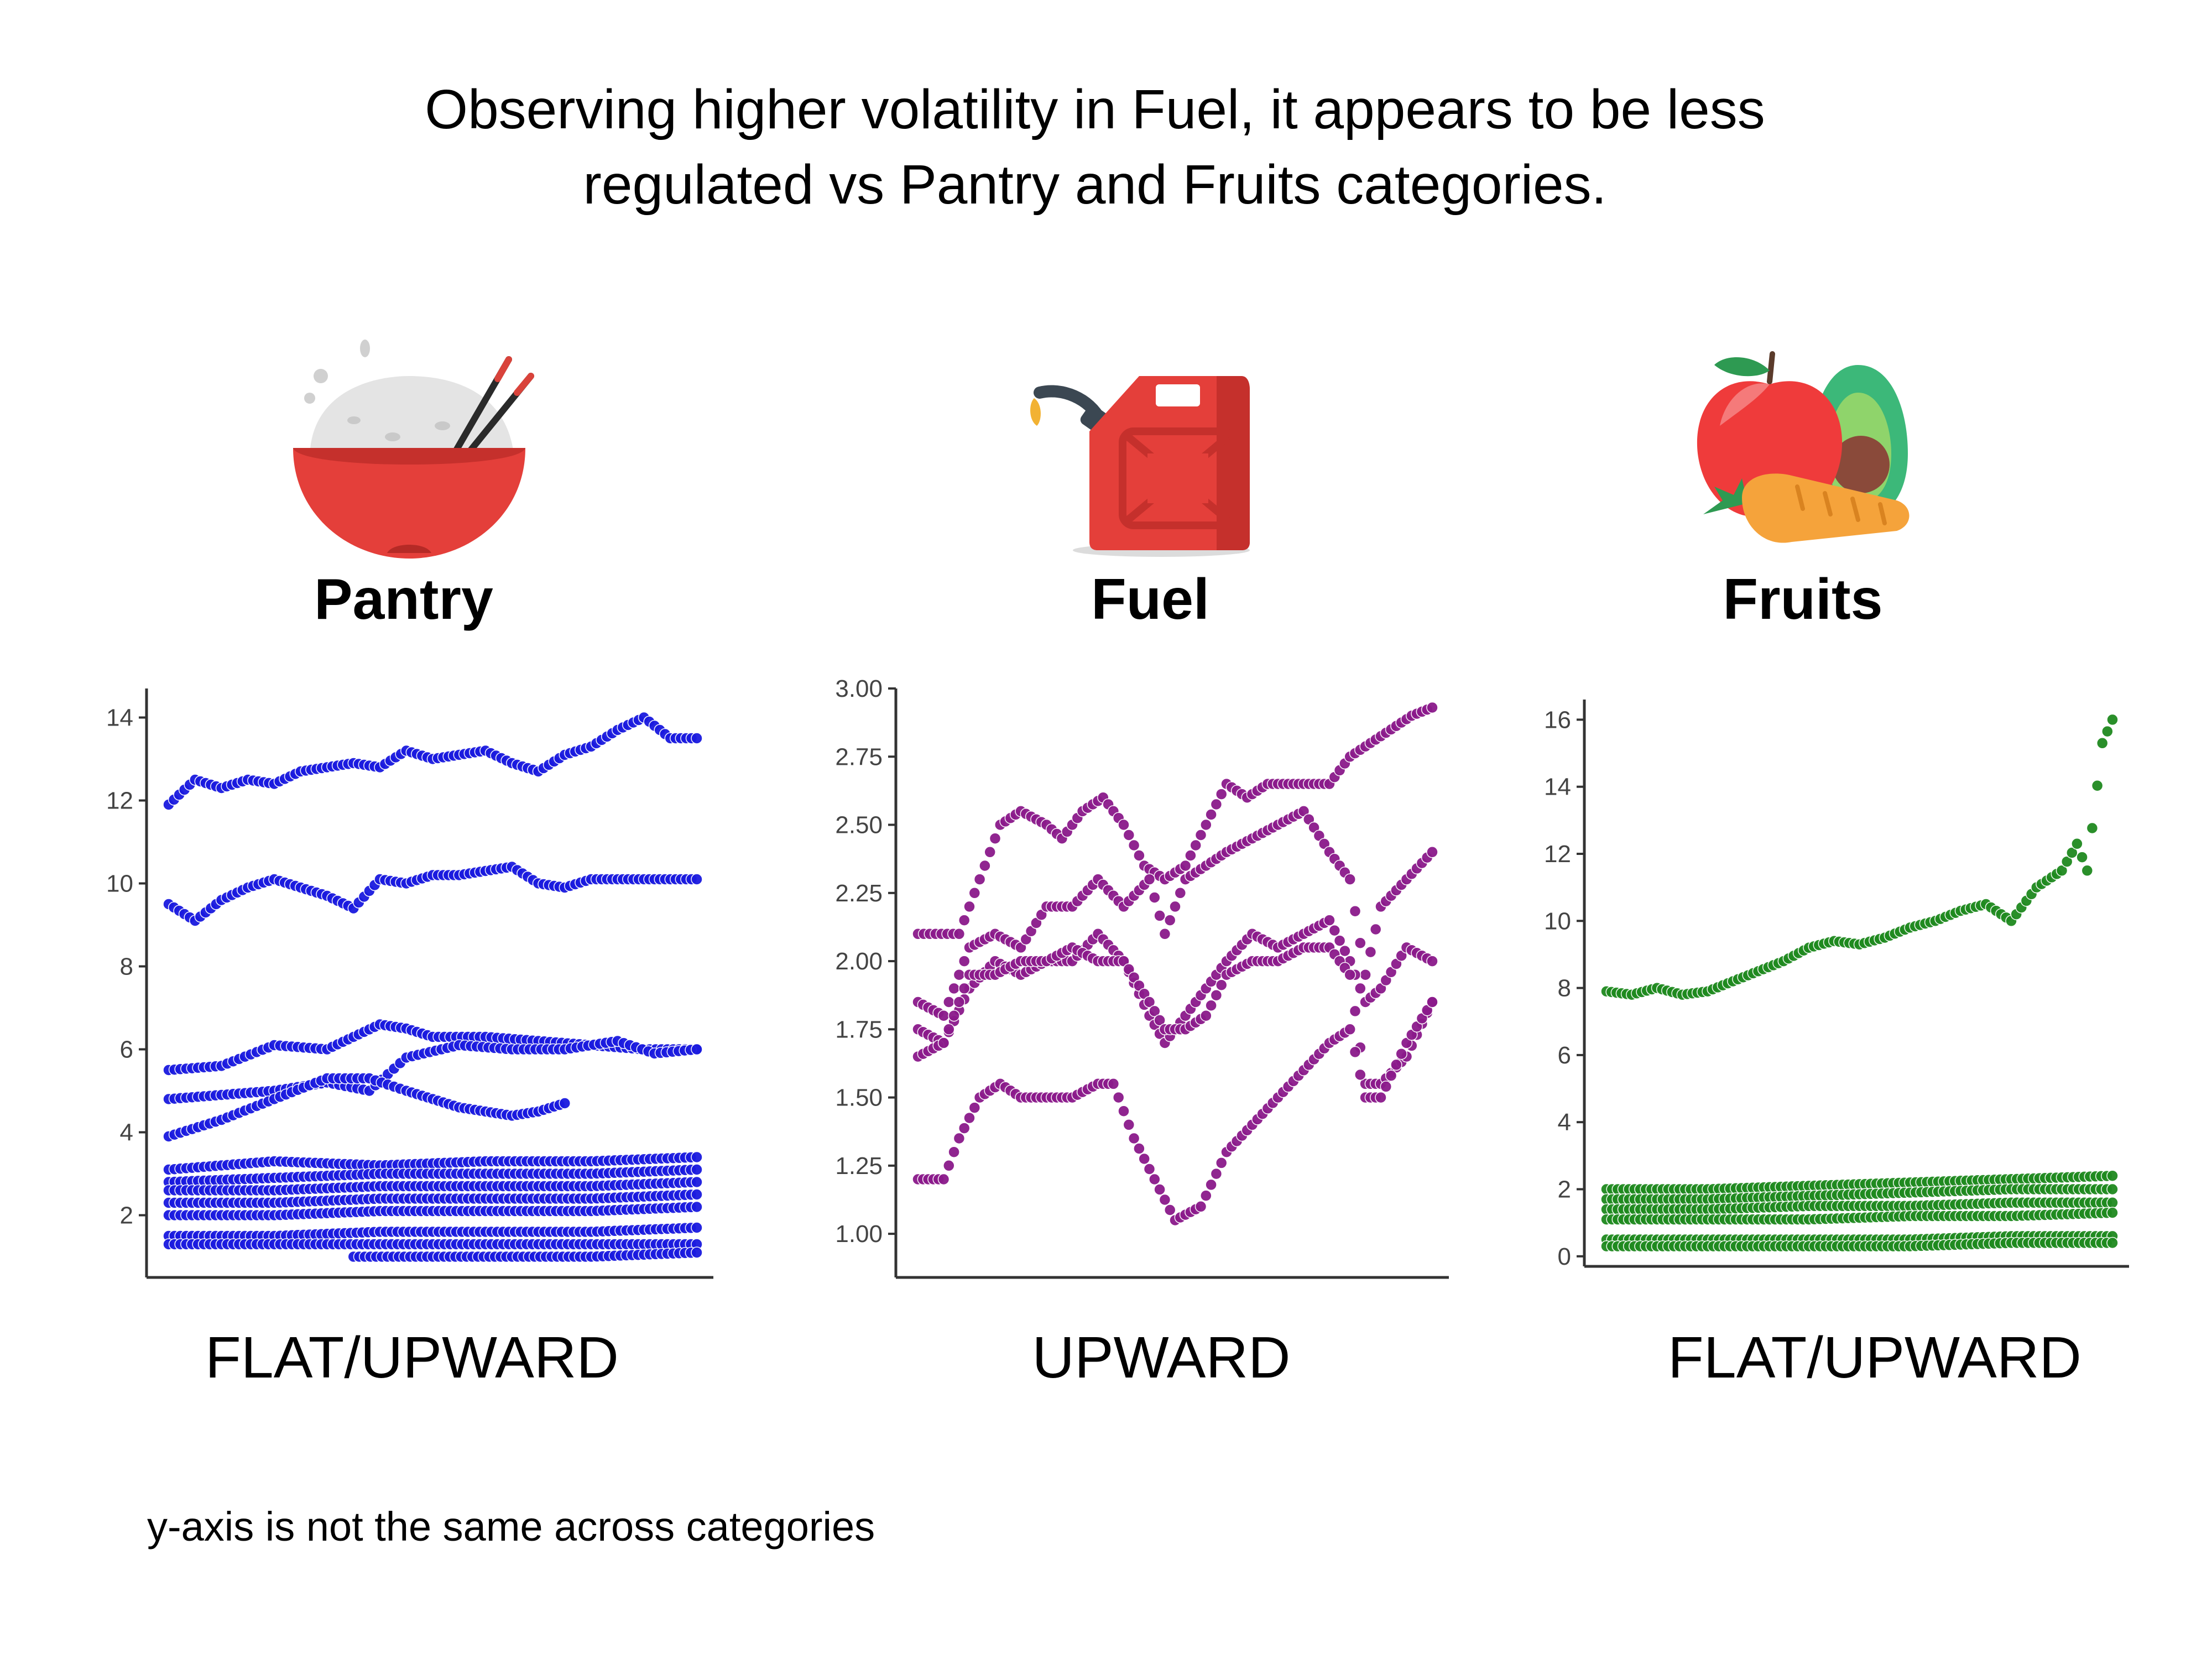 Image resolution: width=2212 pixels, height=1659 pixels. What do you see at coordinates (1875, 1357) in the screenshot?
I see `trend-label-fruits: FLAT/UPWARD` at bounding box center [1875, 1357].